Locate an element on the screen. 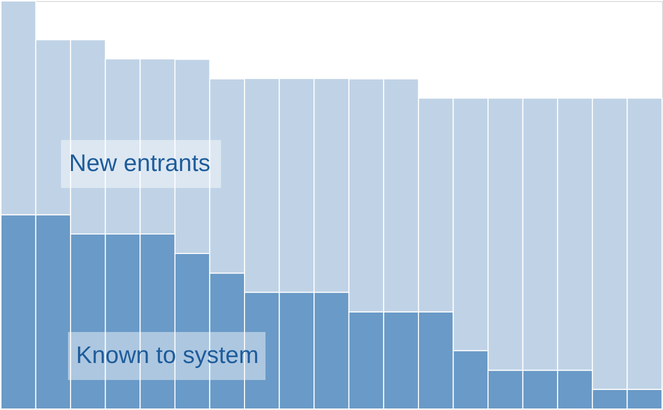  series-label: New entrants is located at coordinates (139, 163).